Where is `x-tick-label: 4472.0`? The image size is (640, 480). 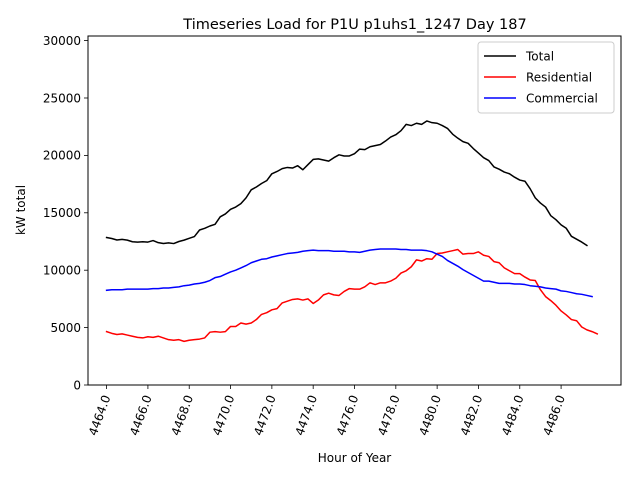
x-tick-label: 4472.0 is located at coordinates (265, 415).